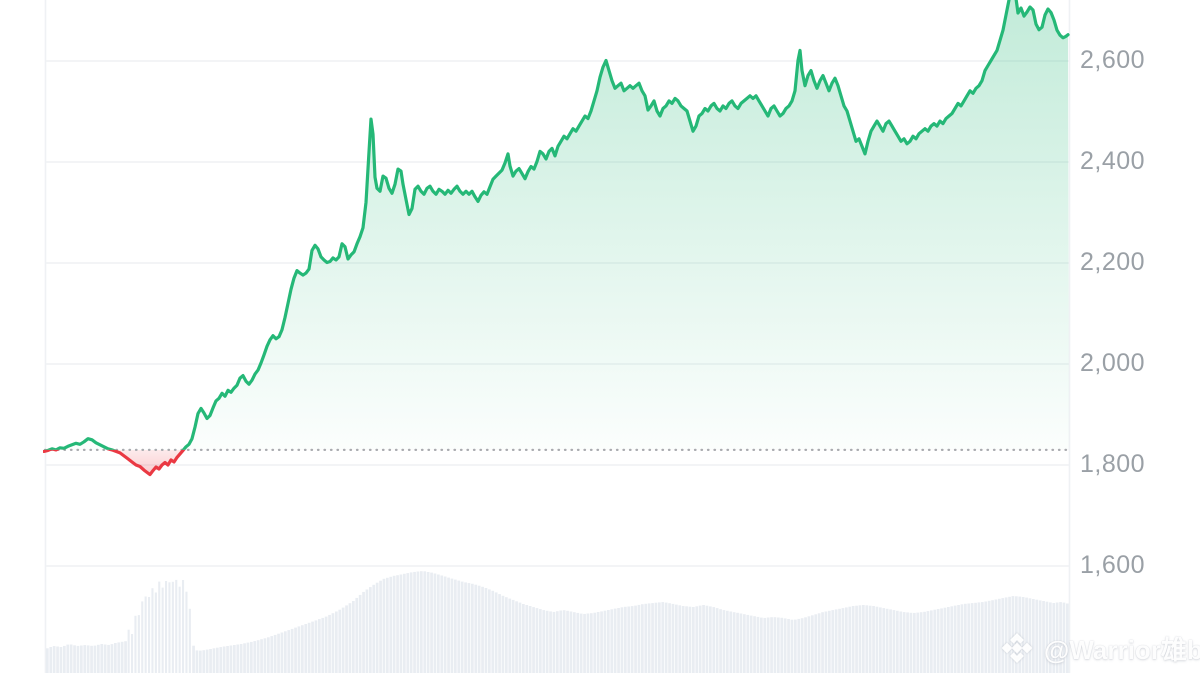 This screenshot has width=1200, height=673. What do you see at coordinates (1113, 464) in the screenshot?
I see `y-axis-label: 1,800` at bounding box center [1113, 464].